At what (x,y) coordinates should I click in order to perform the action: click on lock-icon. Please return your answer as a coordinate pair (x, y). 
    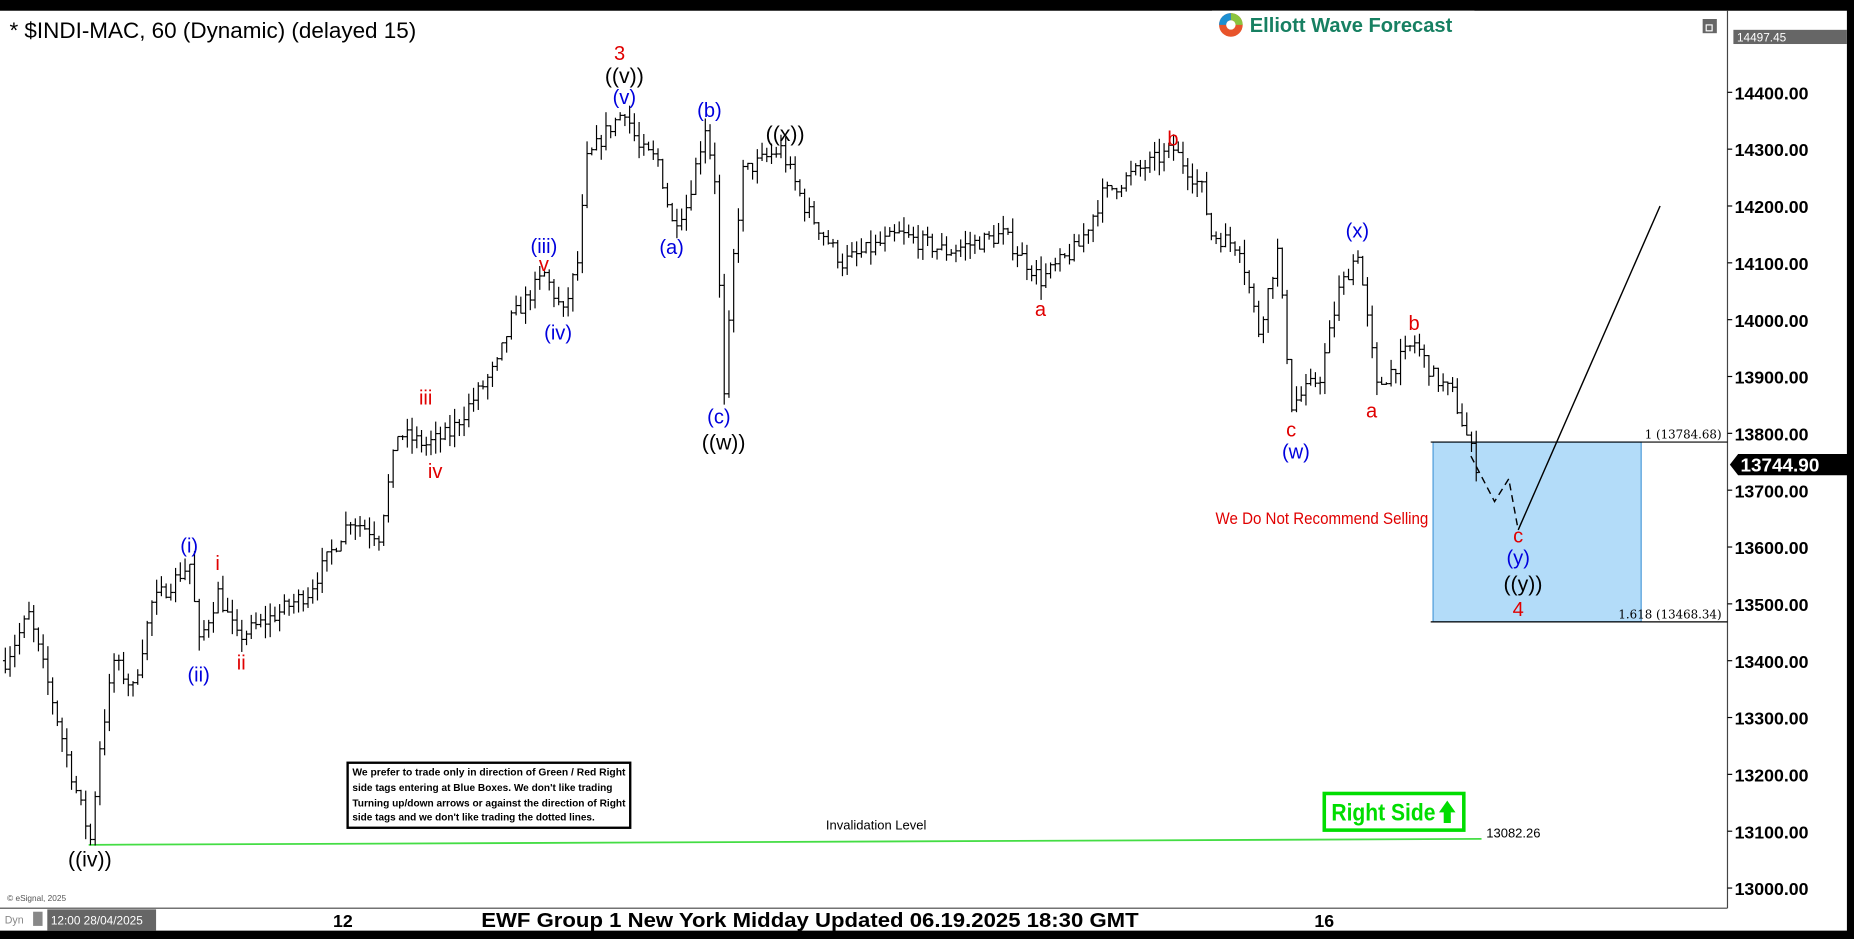
    Looking at the image, I should click on (38, 918).